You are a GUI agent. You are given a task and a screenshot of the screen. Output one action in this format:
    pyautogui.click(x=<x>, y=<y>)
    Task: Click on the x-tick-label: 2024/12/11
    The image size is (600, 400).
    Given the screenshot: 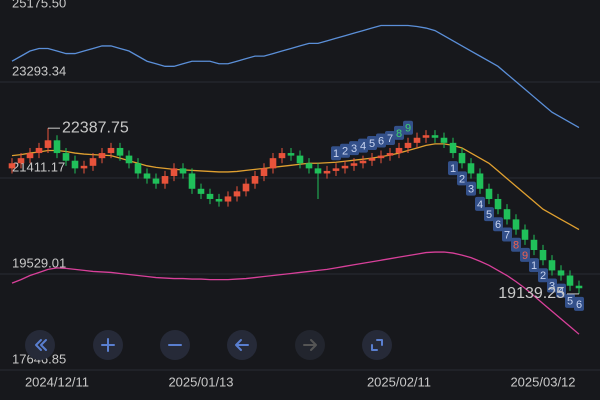 What is the action you would take?
    pyautogui.click(x=57, y=381)
    